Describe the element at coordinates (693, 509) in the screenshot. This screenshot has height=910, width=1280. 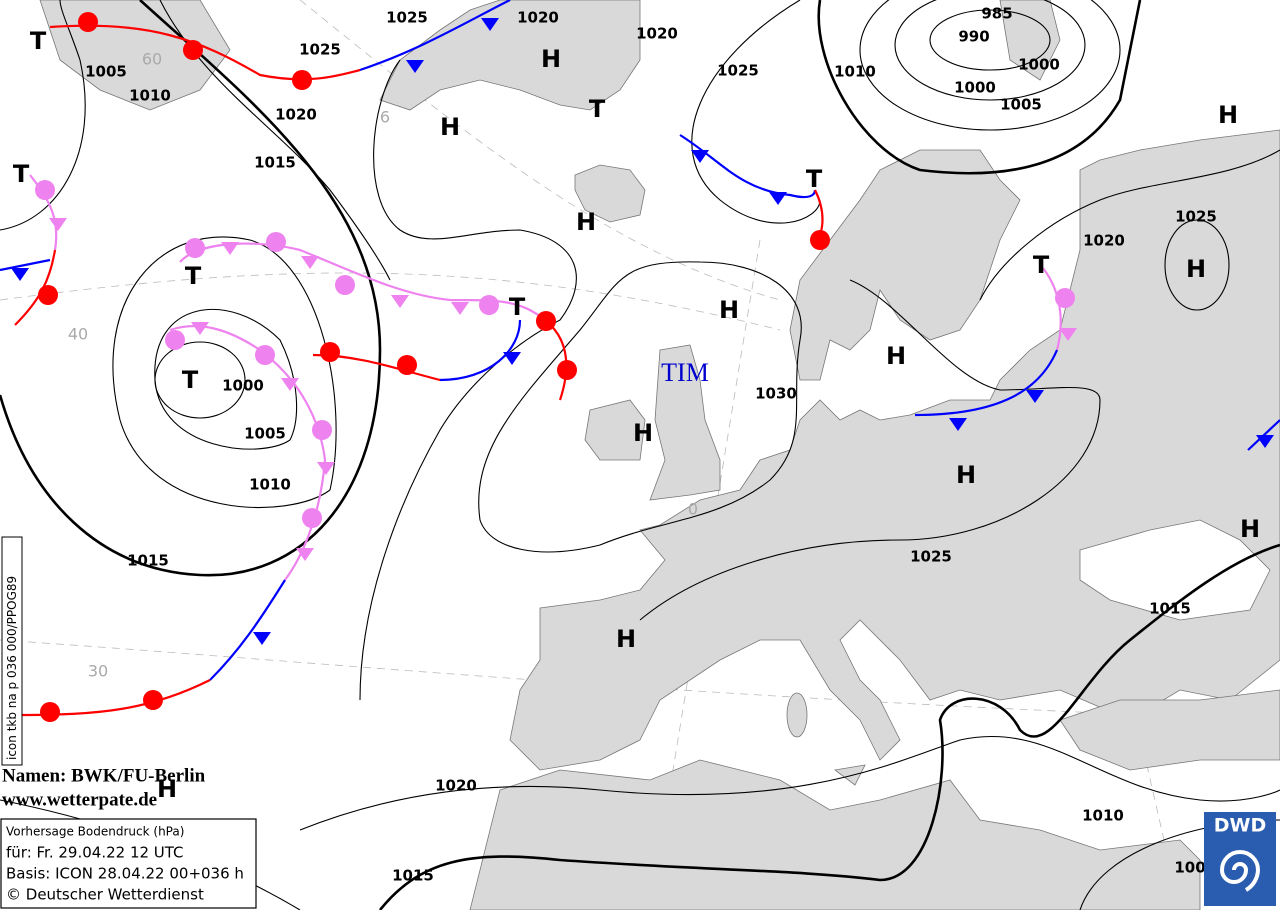
I see `latitude-label: 0` at that location.